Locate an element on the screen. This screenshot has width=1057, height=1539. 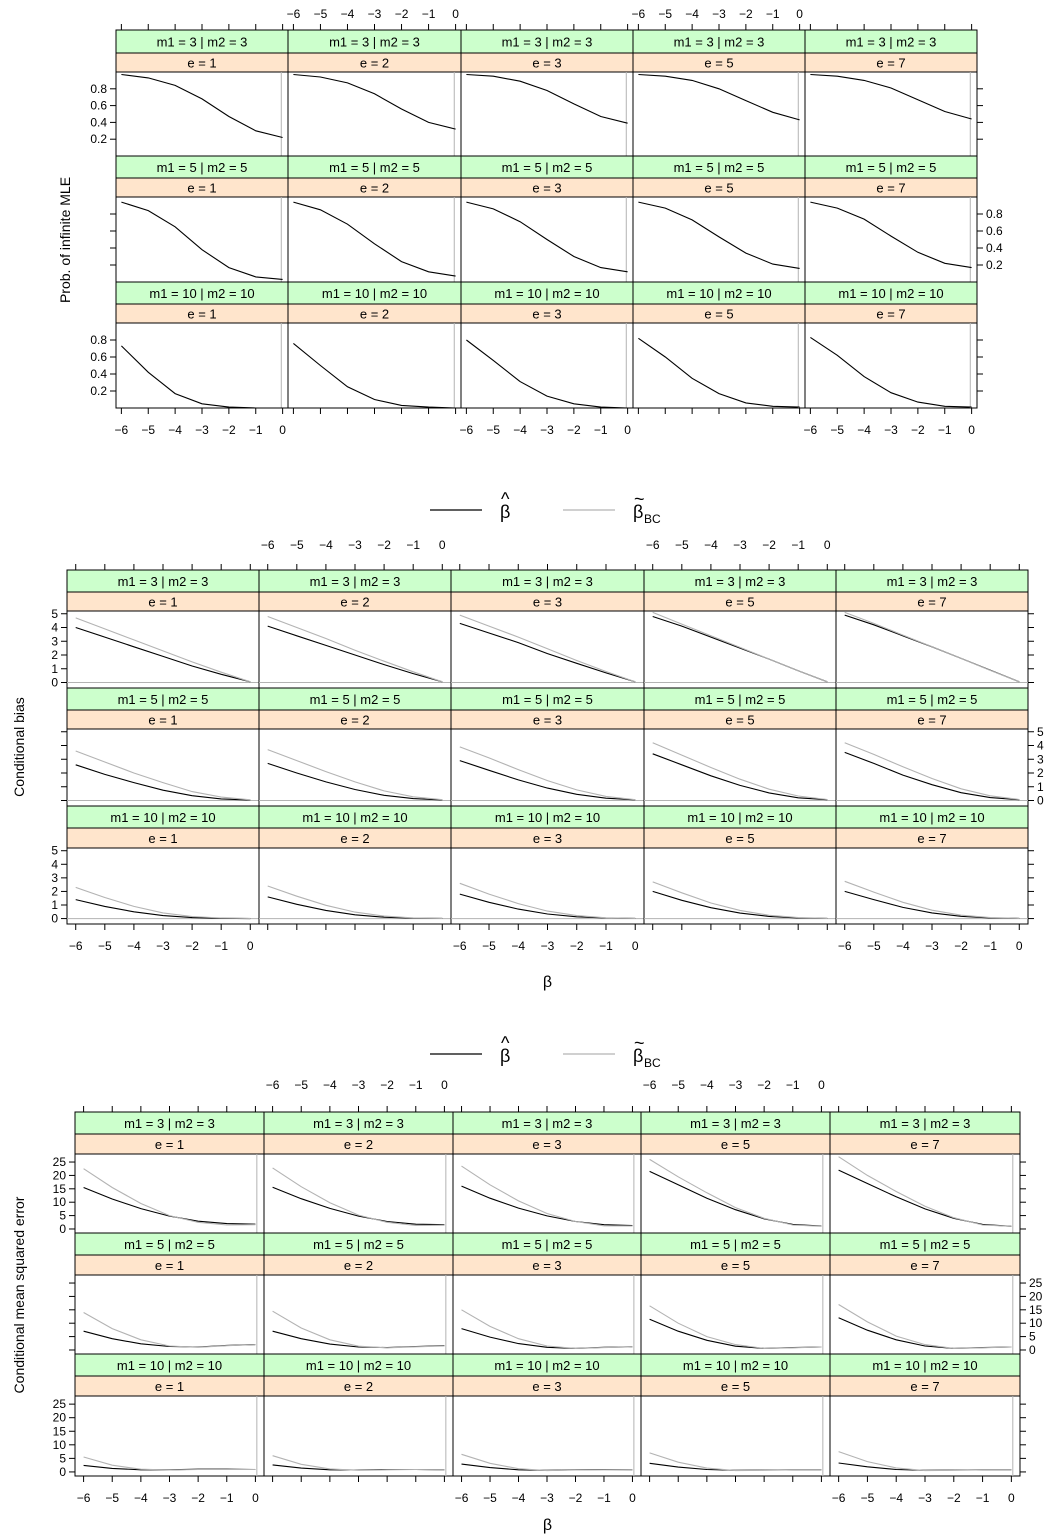
y-tick-label: 25 is located at coordinates (60, 1404).